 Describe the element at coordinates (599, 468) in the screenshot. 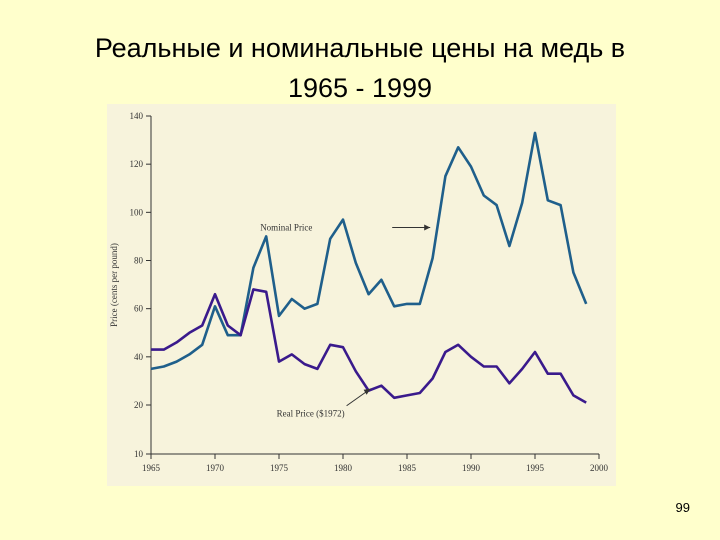

I see `x-tick-label: 2000` at that location.